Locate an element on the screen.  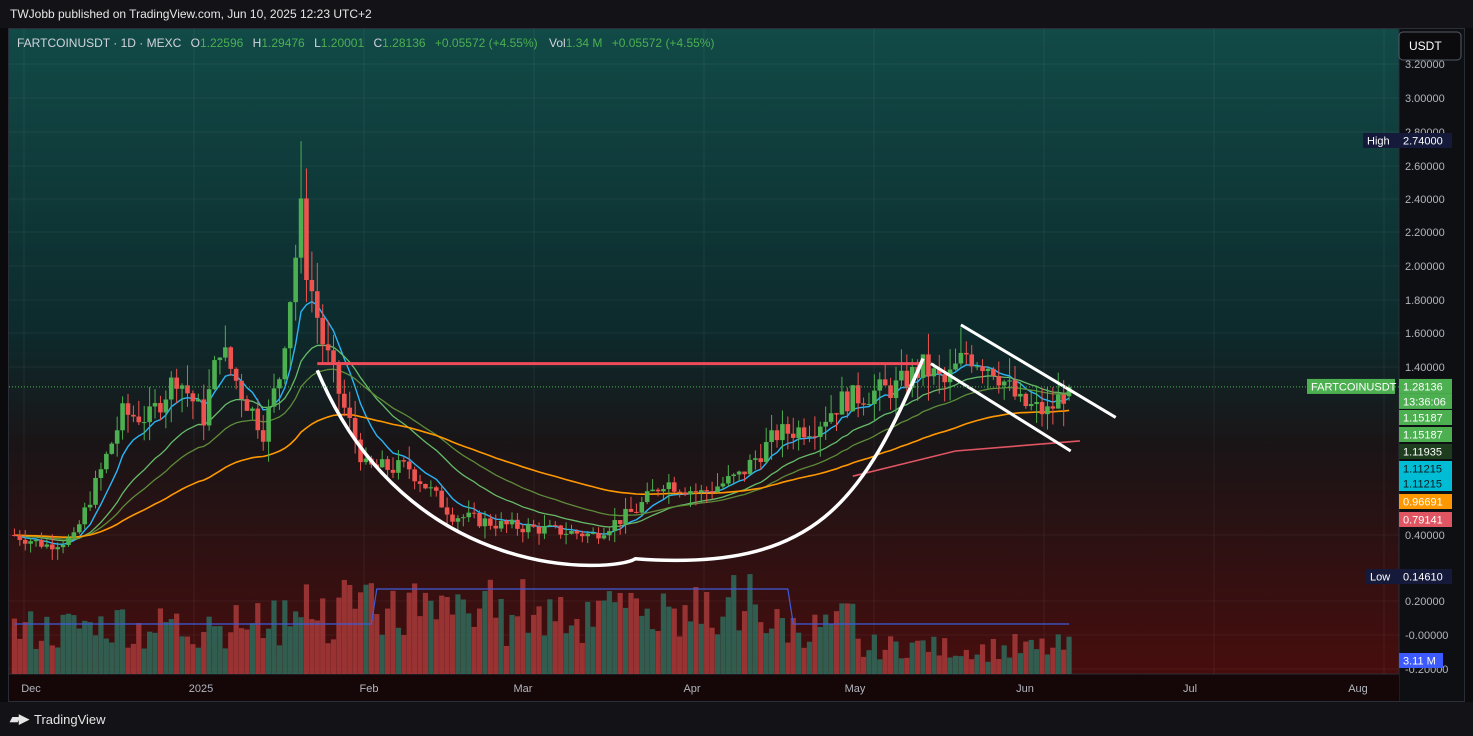
legend-volume: 1.34 M is located at coordinates (584, 43).